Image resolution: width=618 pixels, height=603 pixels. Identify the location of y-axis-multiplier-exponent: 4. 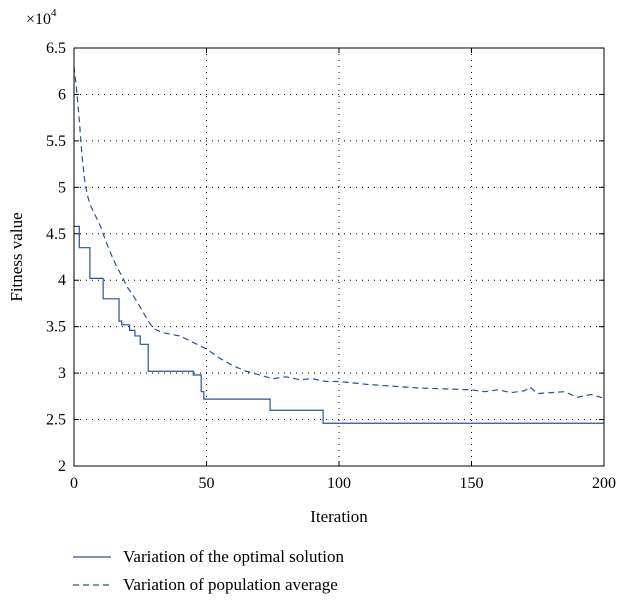
(54, 13).